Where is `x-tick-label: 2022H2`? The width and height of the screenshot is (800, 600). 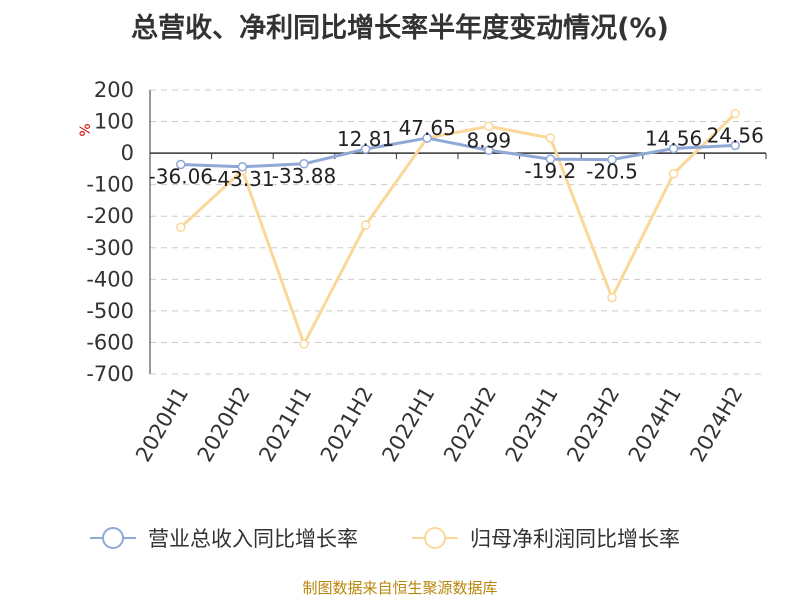
x-tick-label: 2022H2 is located at coordinates (470, 425).